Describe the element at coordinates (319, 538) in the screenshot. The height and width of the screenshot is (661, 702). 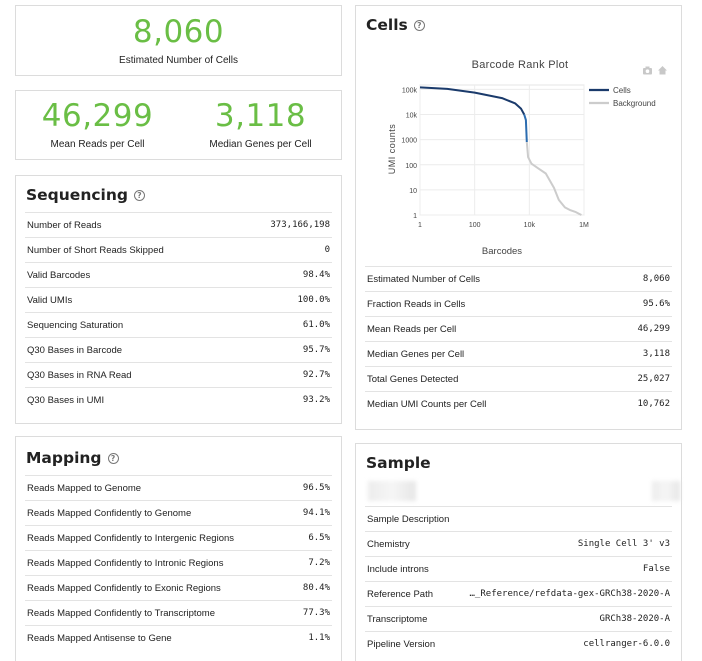
I see `metric-value: 6.5%` at that location.